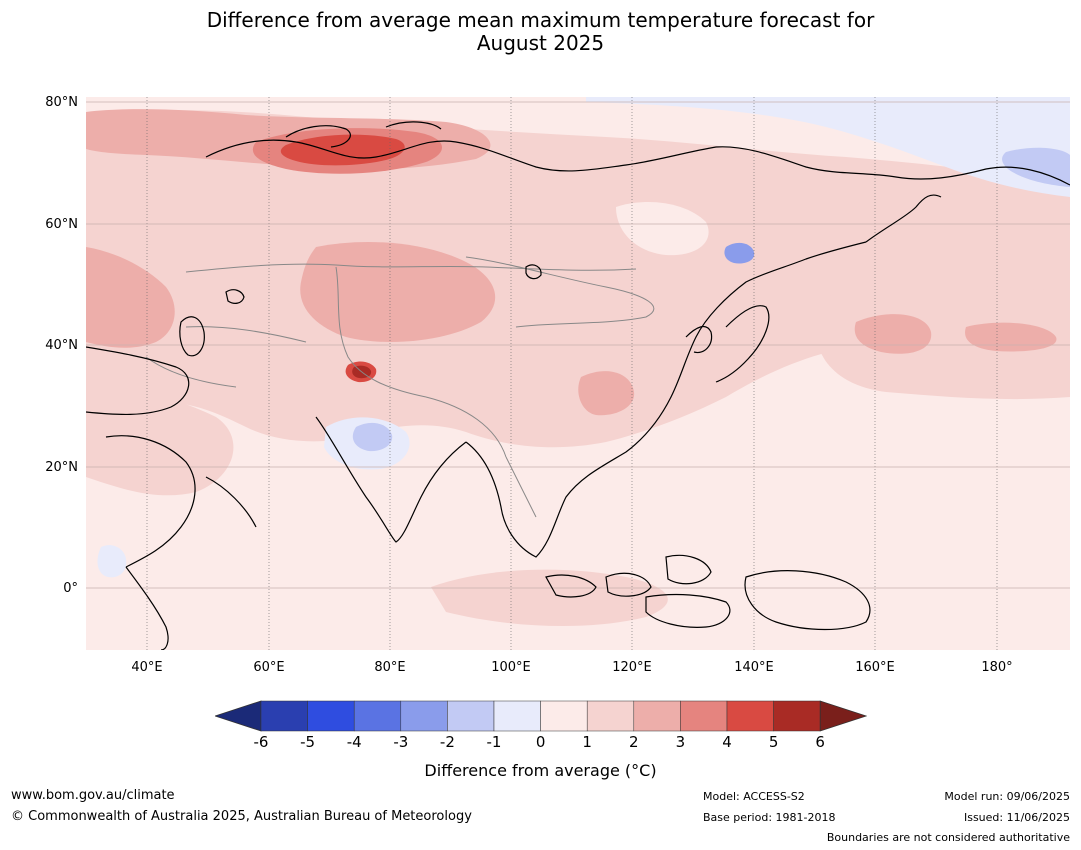 The width and height of the screenshot is (1081, 850). I want to click on colorbar-tick-label: -6, so click(261, 742).